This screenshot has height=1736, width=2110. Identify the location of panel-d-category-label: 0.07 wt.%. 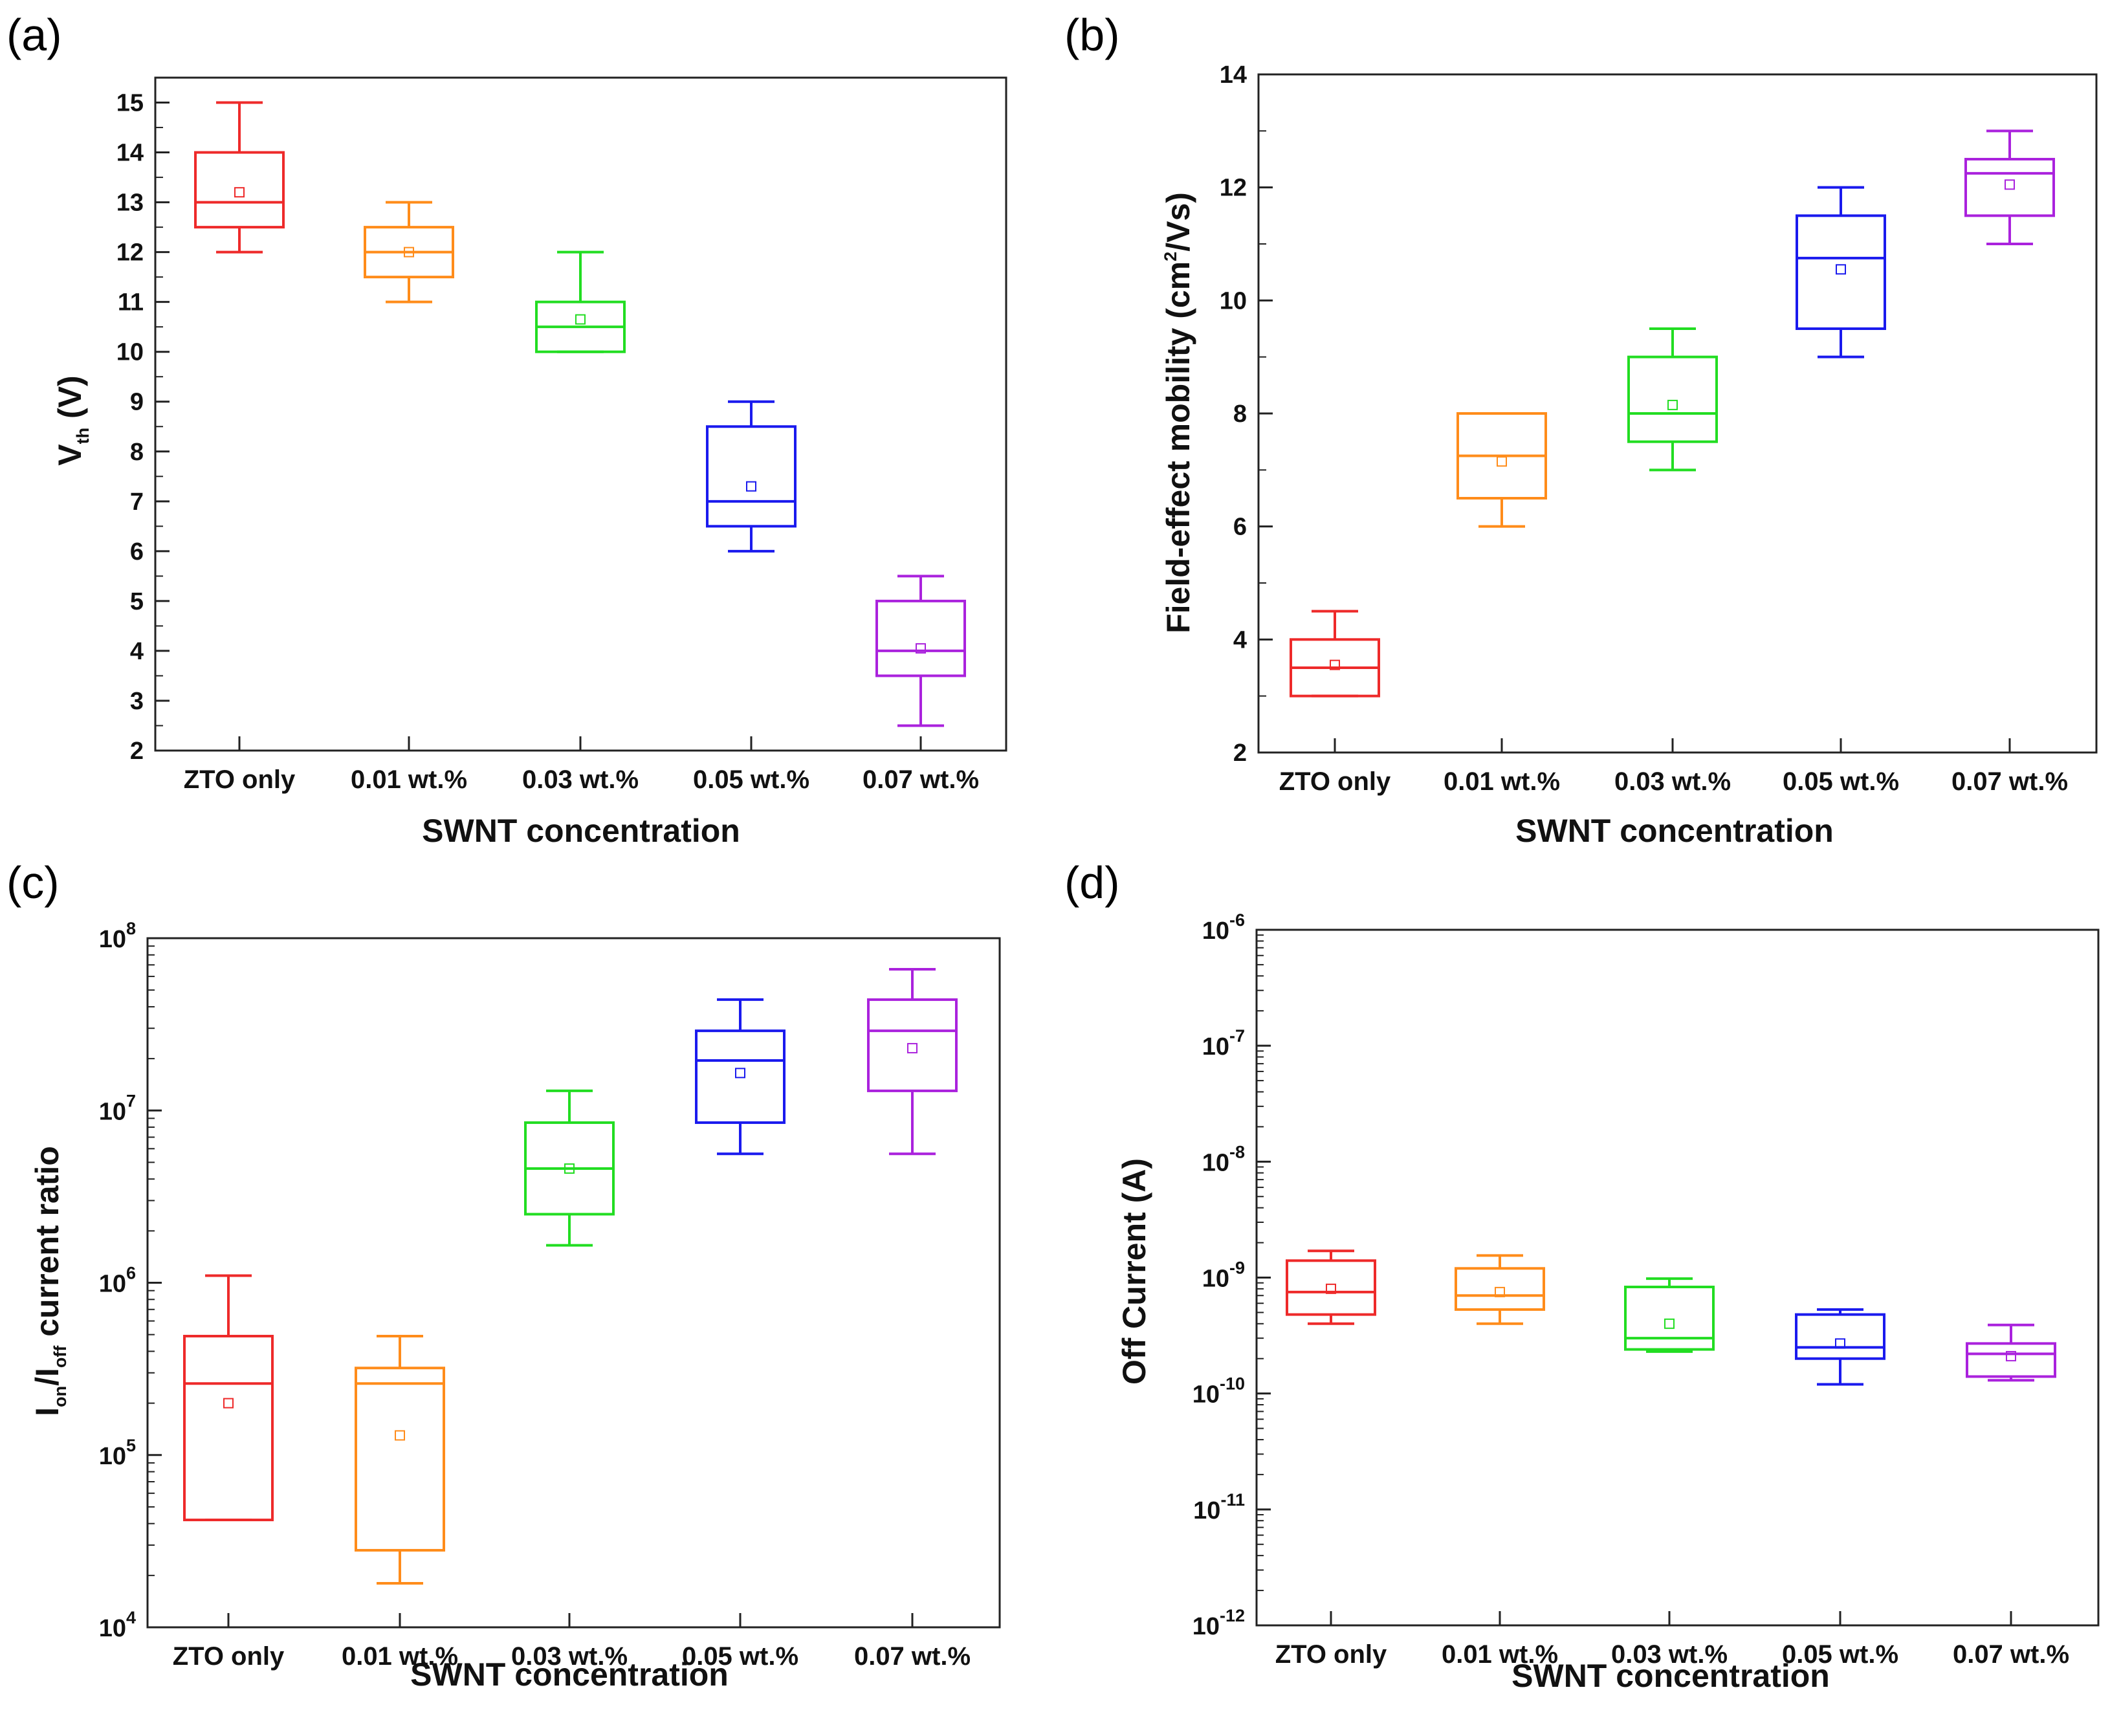
(2011, 1654).